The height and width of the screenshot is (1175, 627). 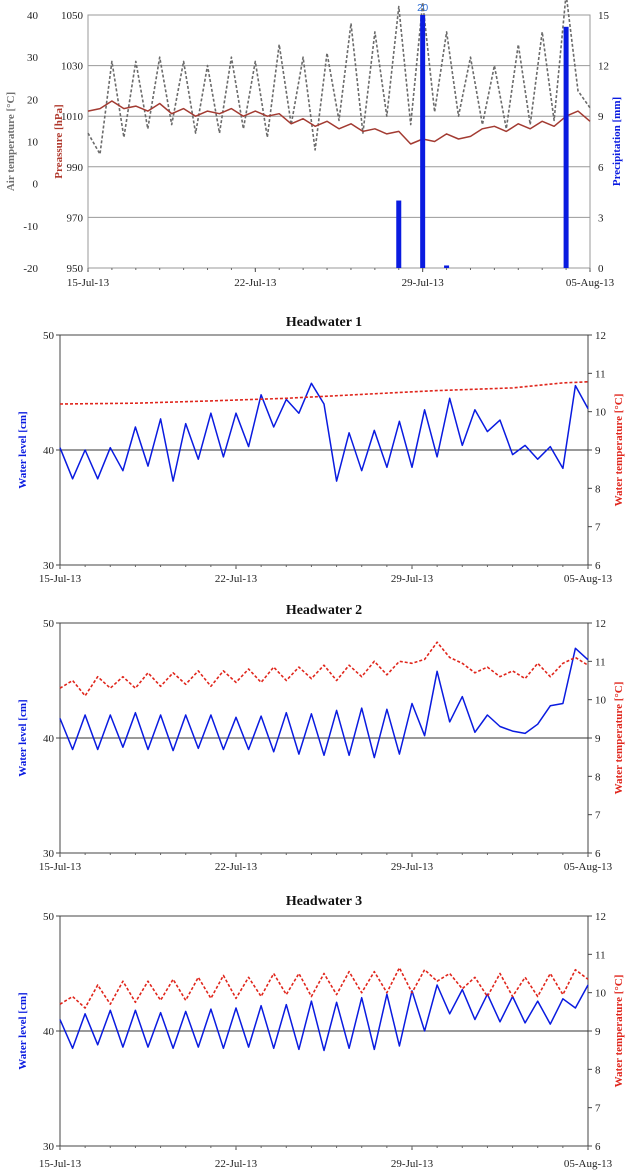 What do you see at coordinates (75, 218) in the screenshot?
I see `y-tick-pressure: 970` at bounding box center [75, 218].